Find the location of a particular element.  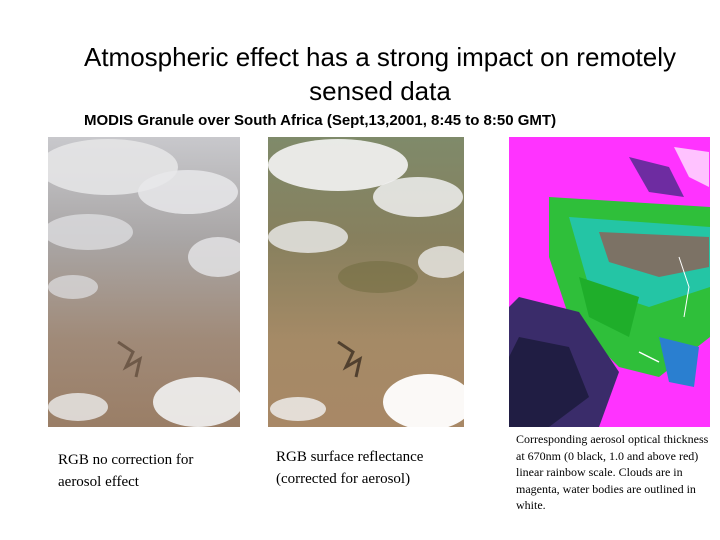

rgb-surface-reflectance-picture is located at coordinates (366, 282).